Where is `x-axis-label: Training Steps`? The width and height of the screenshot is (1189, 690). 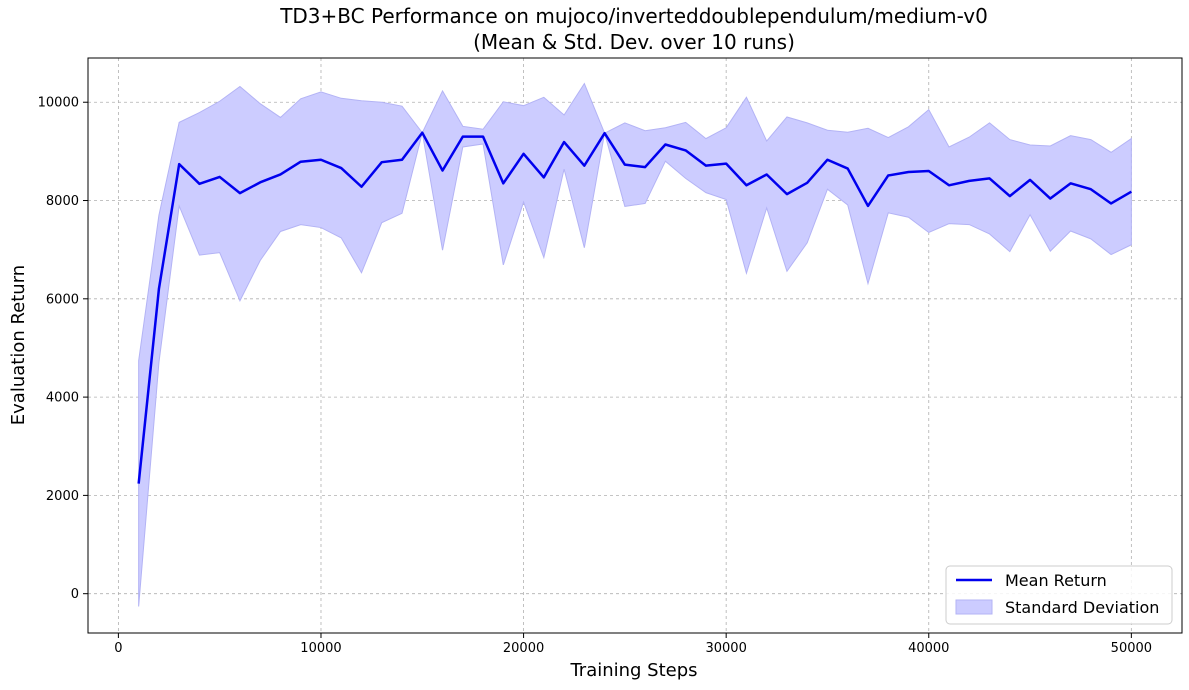 x-axis-label: Training Steps is located at coordinates (633, 670).